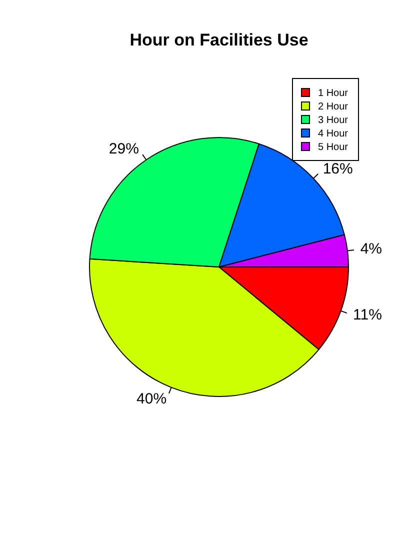  I want to click on data-label: 40%, so click(151, 399).